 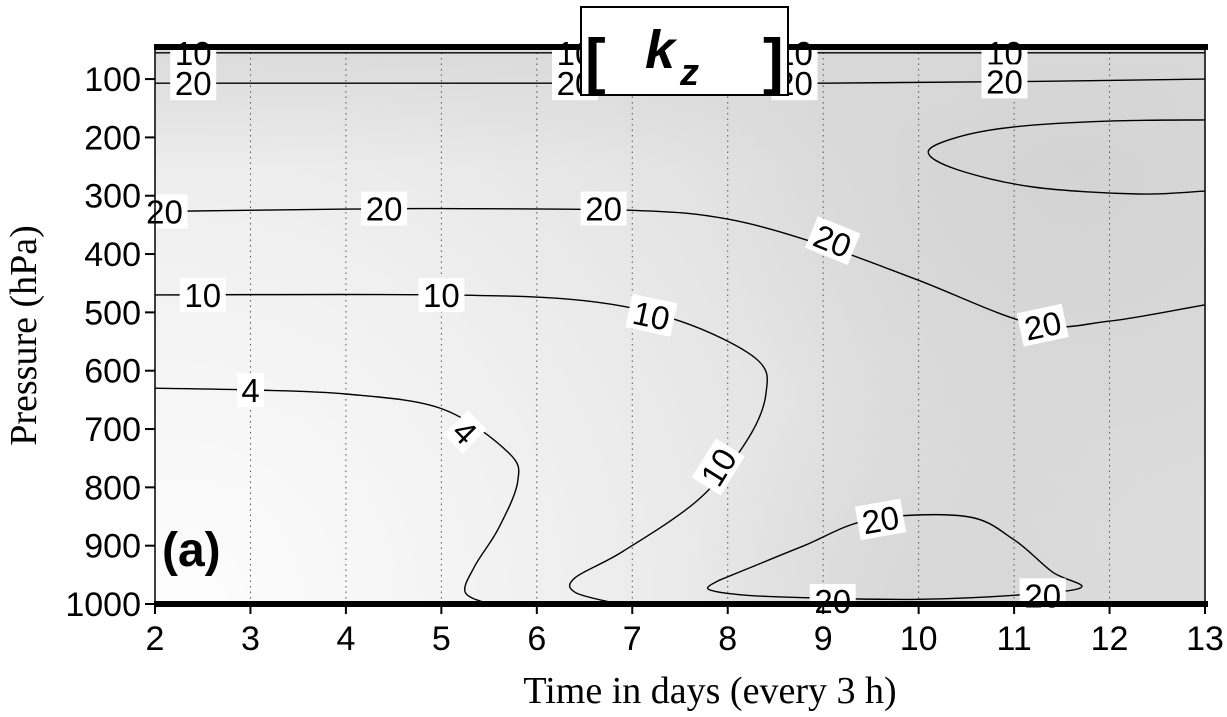 What do you see at coordinates (155, 639) in the screenshot?
I see `x-tick-label-2: 2` at bounding box center [155, 639].